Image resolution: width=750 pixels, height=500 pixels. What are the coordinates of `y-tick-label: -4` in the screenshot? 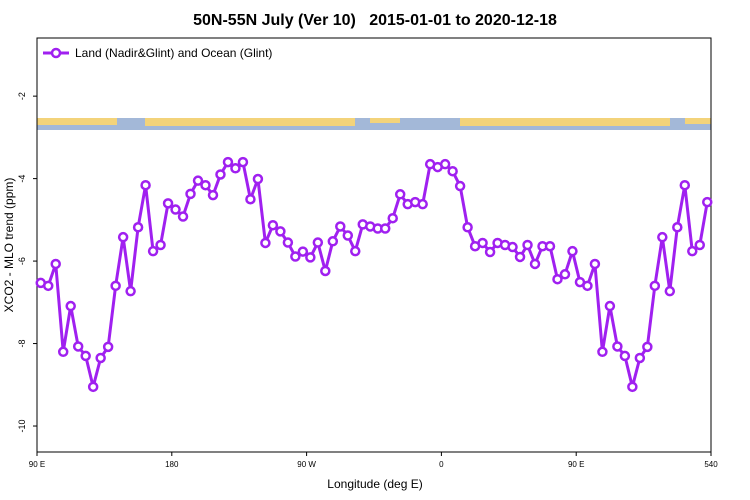 It's located at (22, 179).